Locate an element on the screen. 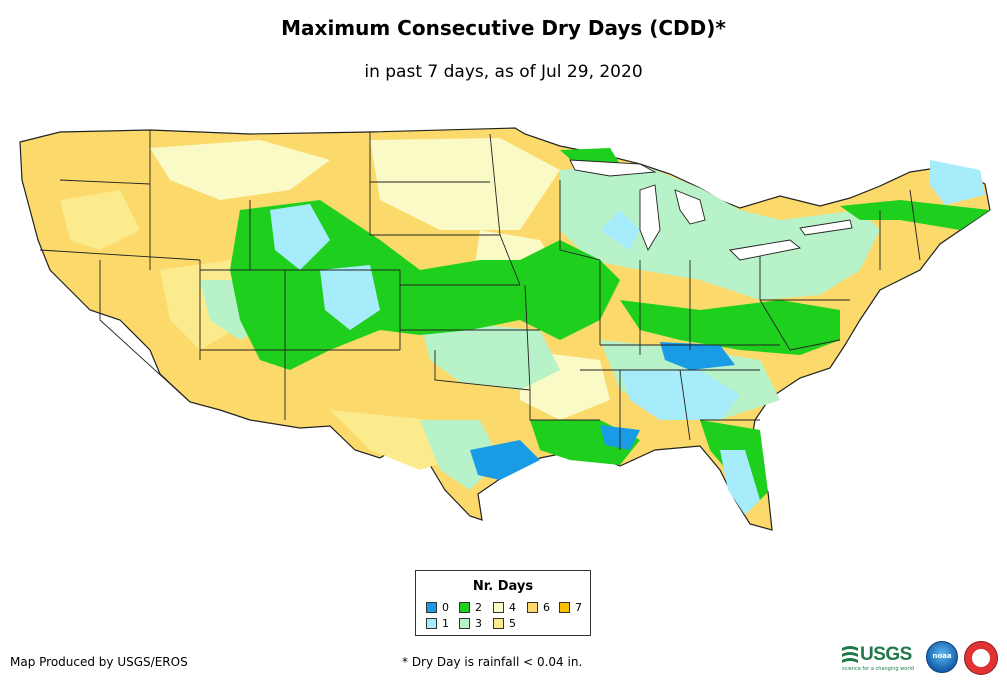 The height and width of the screenshot is (691, 1007). legend-item-2: 2 is located at coordinates (470, 607).